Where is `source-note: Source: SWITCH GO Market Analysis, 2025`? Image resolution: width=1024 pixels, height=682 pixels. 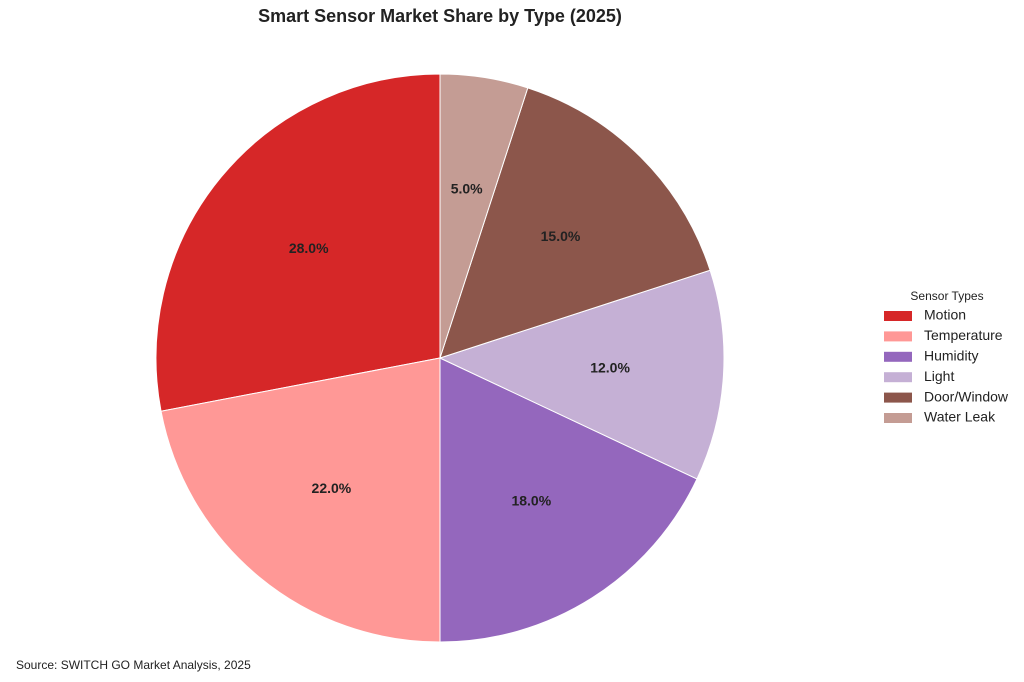 source-note: Source: SWITCH GO Market Analysis, 2025 is located at coordinates (133, 665).